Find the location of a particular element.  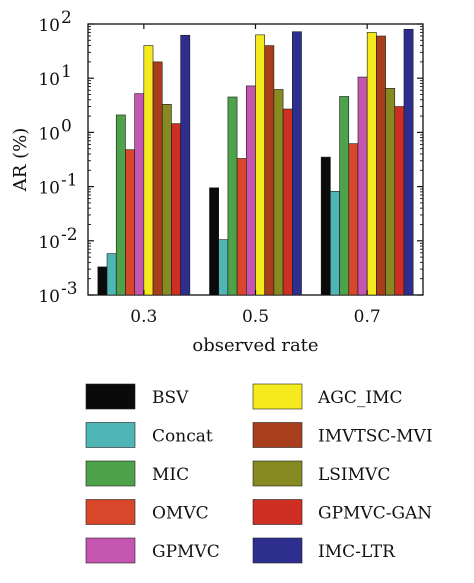

legend-label: MIC is located at coordinates (170, 475).